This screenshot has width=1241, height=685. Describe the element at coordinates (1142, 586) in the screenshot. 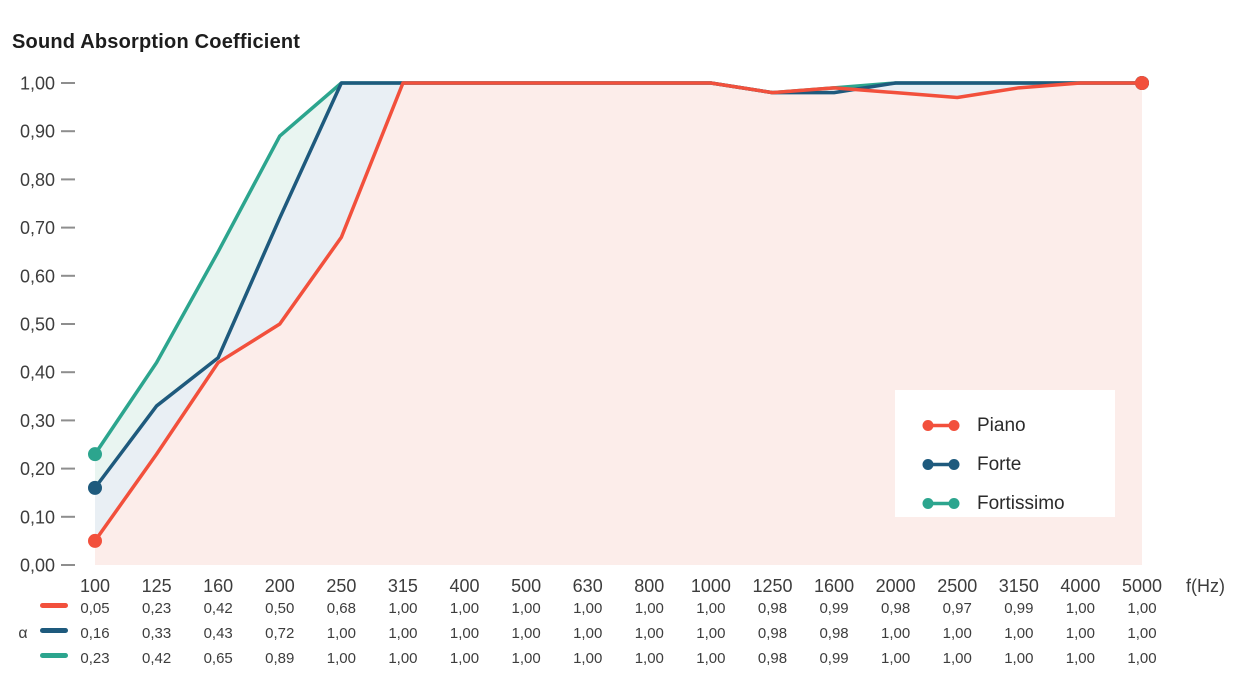

I see `x-axis-tick-label: 5000` at that location.